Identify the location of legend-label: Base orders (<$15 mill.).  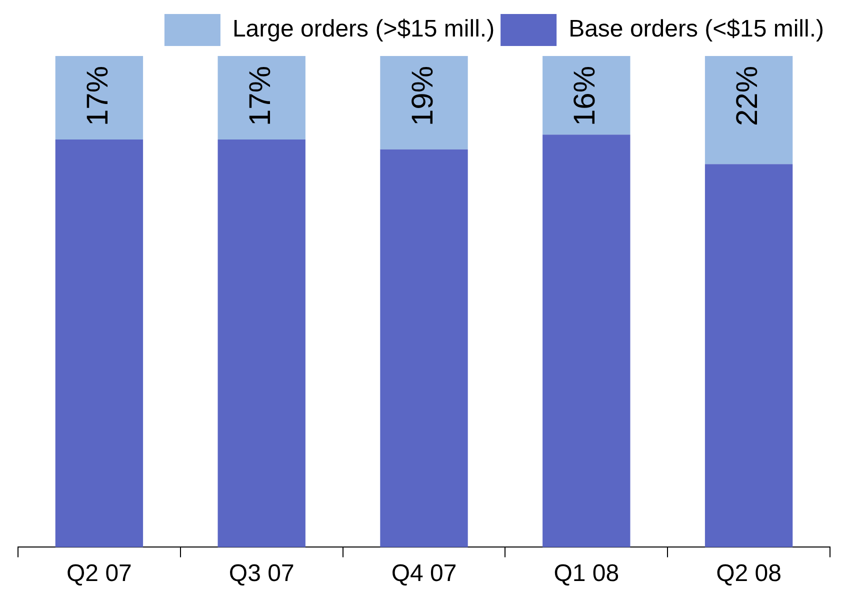
(696, 29).